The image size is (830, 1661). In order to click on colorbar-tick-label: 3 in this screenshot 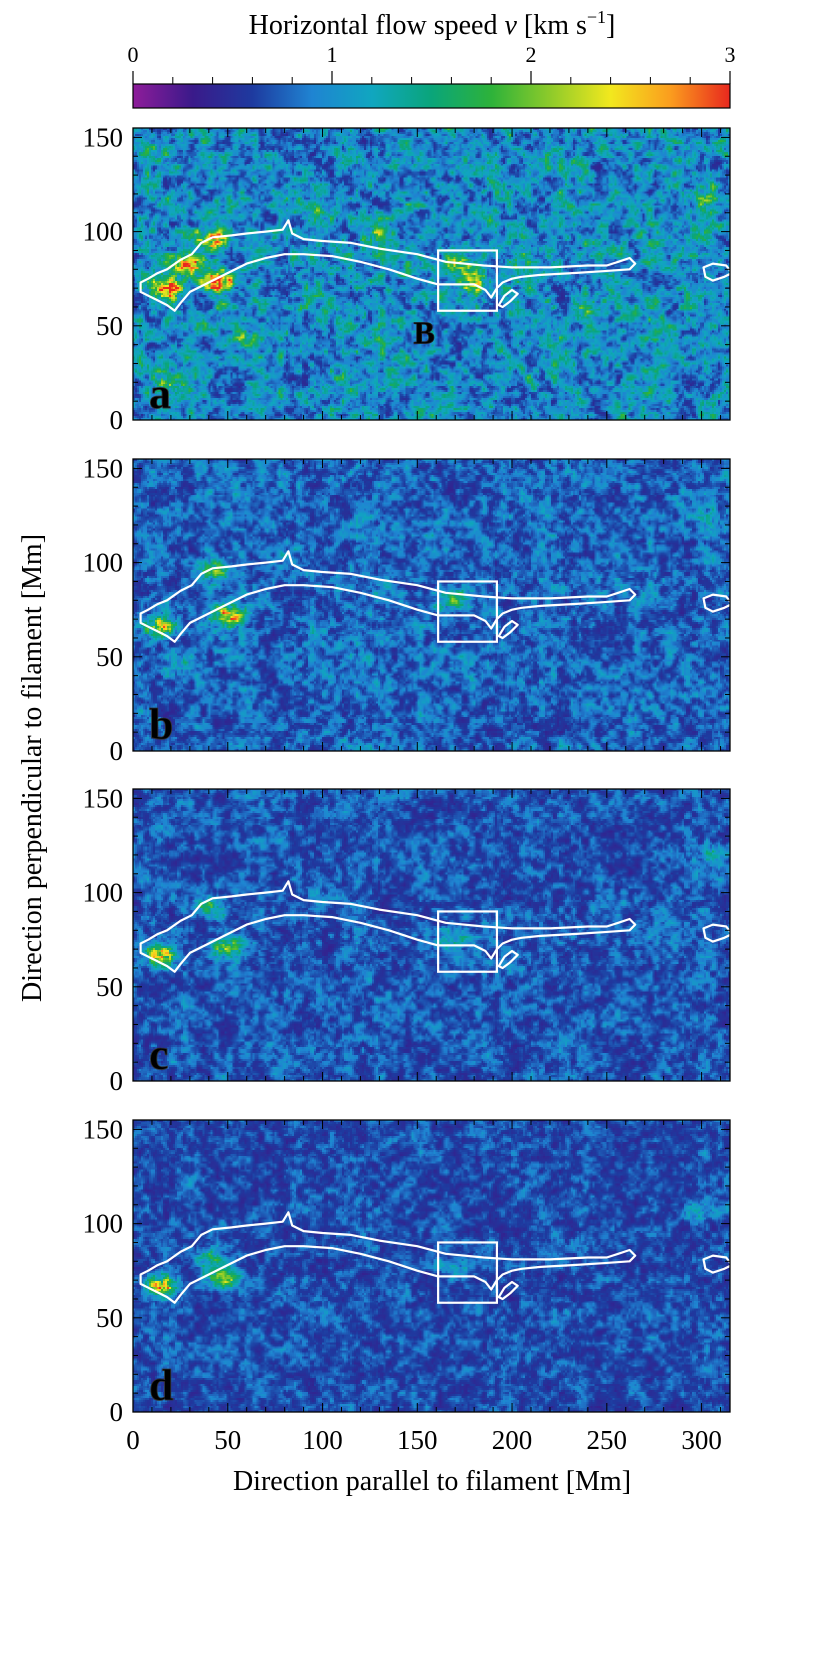, I will do `click(730, 54)`.